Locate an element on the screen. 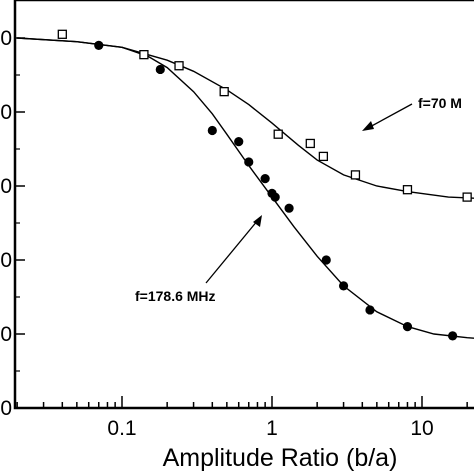 The image size is (474, 474). annotation-70mhz: f=70 M is located at coordinates (440, 103).